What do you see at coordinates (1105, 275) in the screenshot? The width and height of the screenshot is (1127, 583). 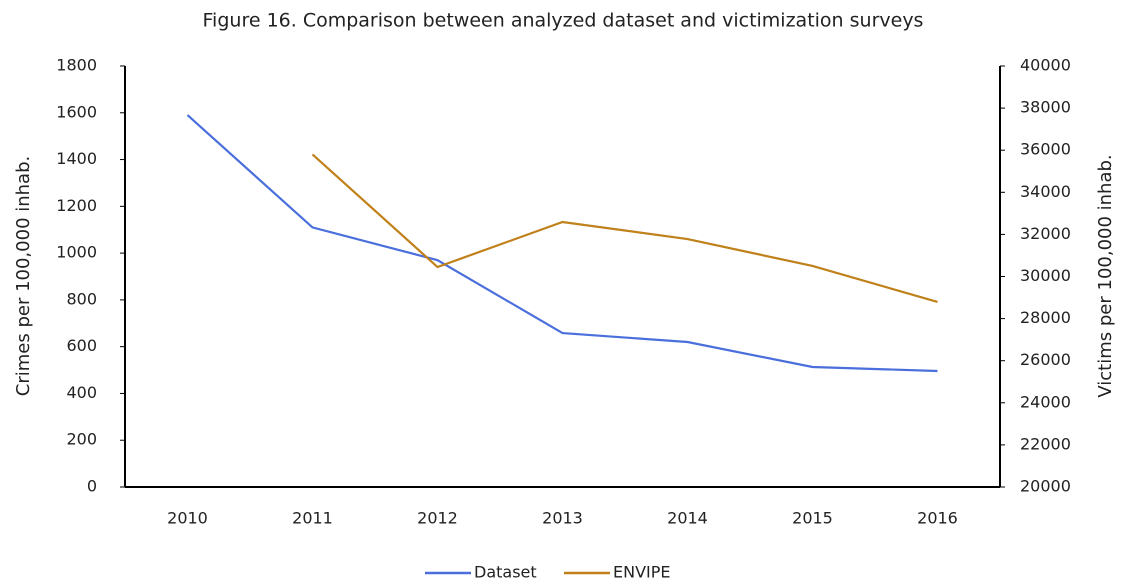 I see `y2-axis-title: Victims per 100,000 inhab.` at bounding box center [1105, 275].